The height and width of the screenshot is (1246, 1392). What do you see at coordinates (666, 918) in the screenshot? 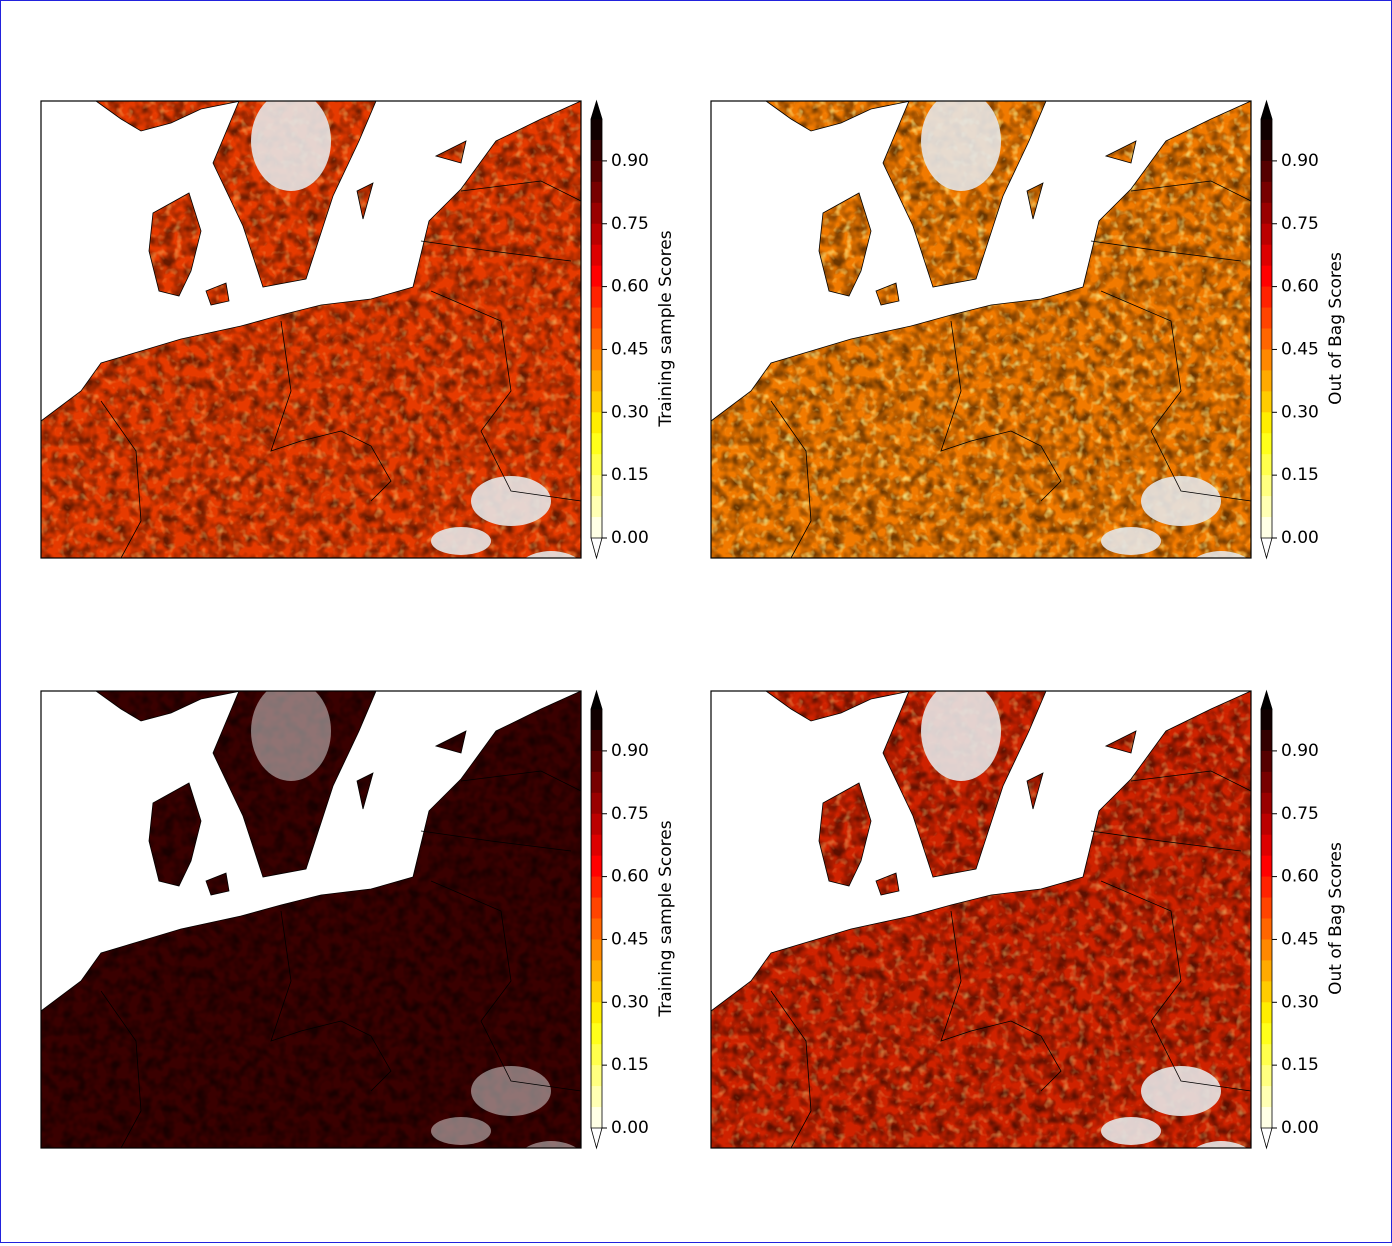
I see `colorbar-label: Training sample Scores` at bounding box center [666, 918].